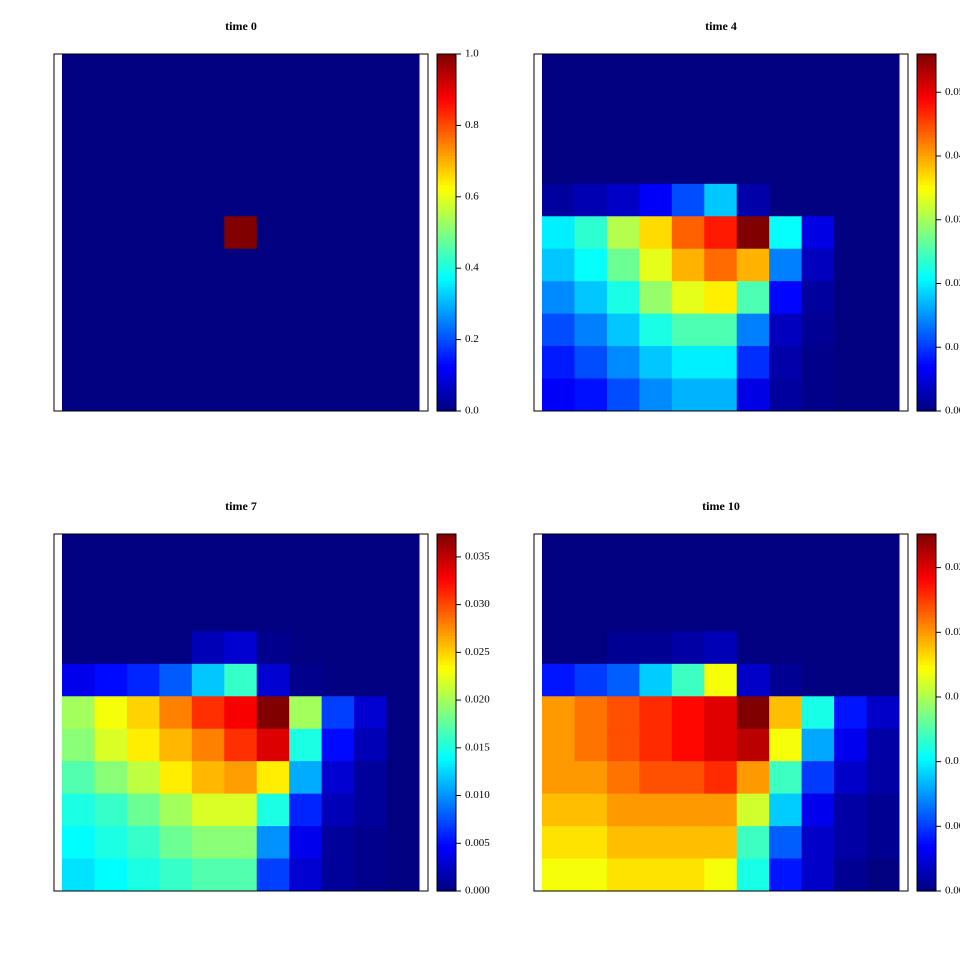 The image size is (960, 960). What do you see at coordinates (952, 92) in the screenshot?
I see `colorbar-tick-label: 0.05` at bounding box center [952, 92].